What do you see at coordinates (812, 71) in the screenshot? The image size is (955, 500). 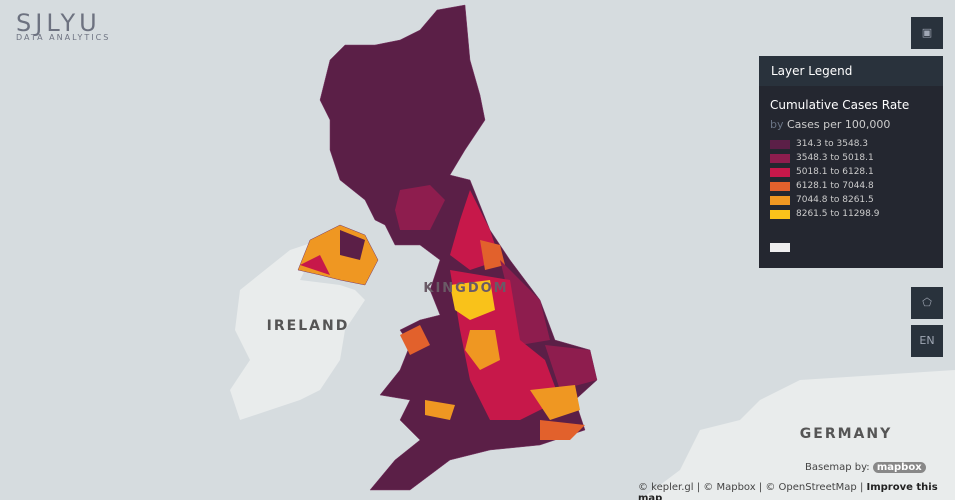 I see `legend-title: Layer Legend` at bounding box center [812, 71].